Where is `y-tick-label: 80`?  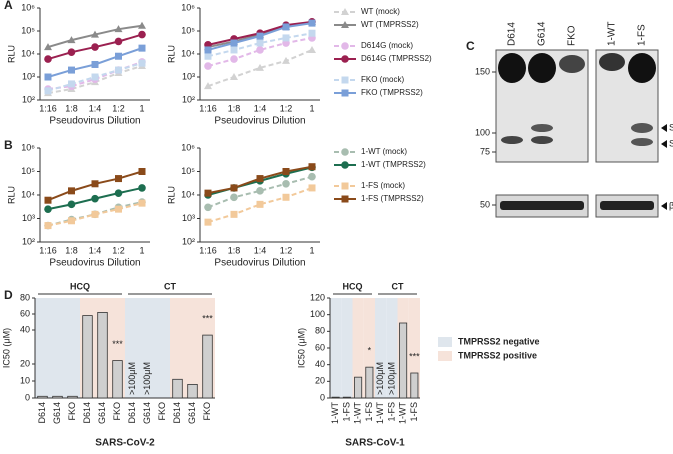
y-tick-label: 80 is located at coordinates (25, 297).